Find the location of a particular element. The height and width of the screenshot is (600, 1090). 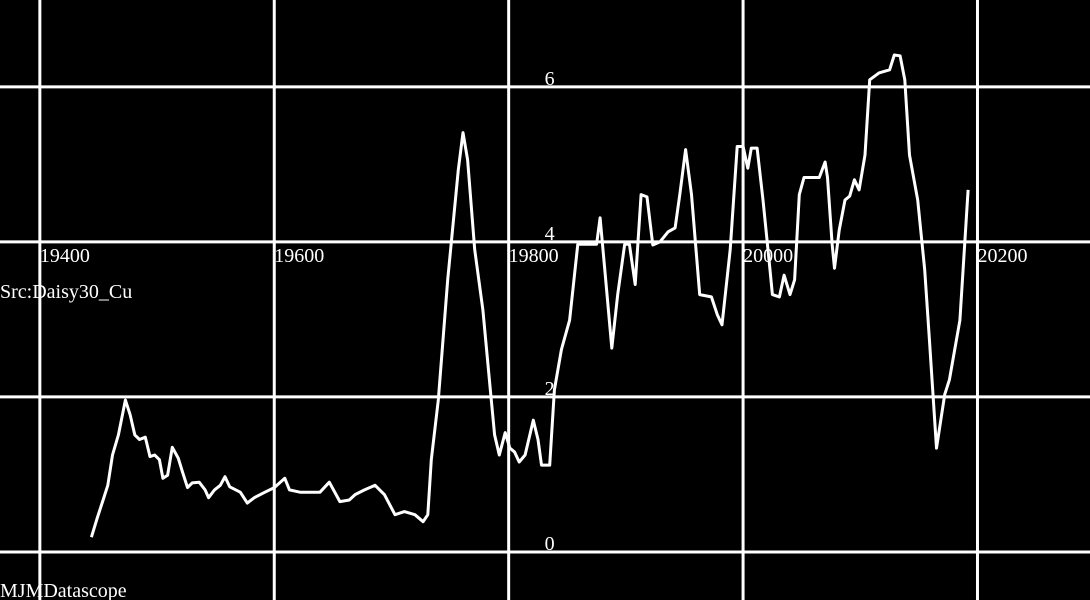

source-label: Src:Daisy30_Cu is located at coordinates (66, 292).